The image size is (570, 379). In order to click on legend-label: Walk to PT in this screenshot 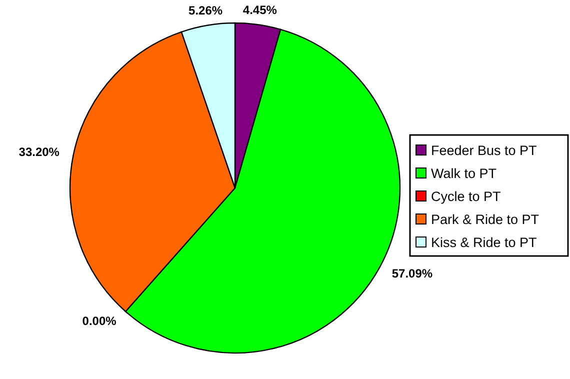, I will do `click(464, 173)`.